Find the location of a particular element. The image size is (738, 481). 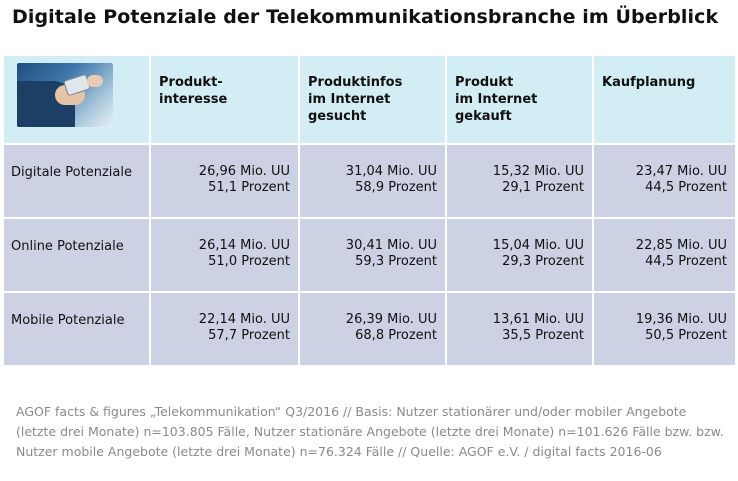

table-cell: 22,14 Mio. UU 57,7 Prozent is located at coordinates (224, 328).